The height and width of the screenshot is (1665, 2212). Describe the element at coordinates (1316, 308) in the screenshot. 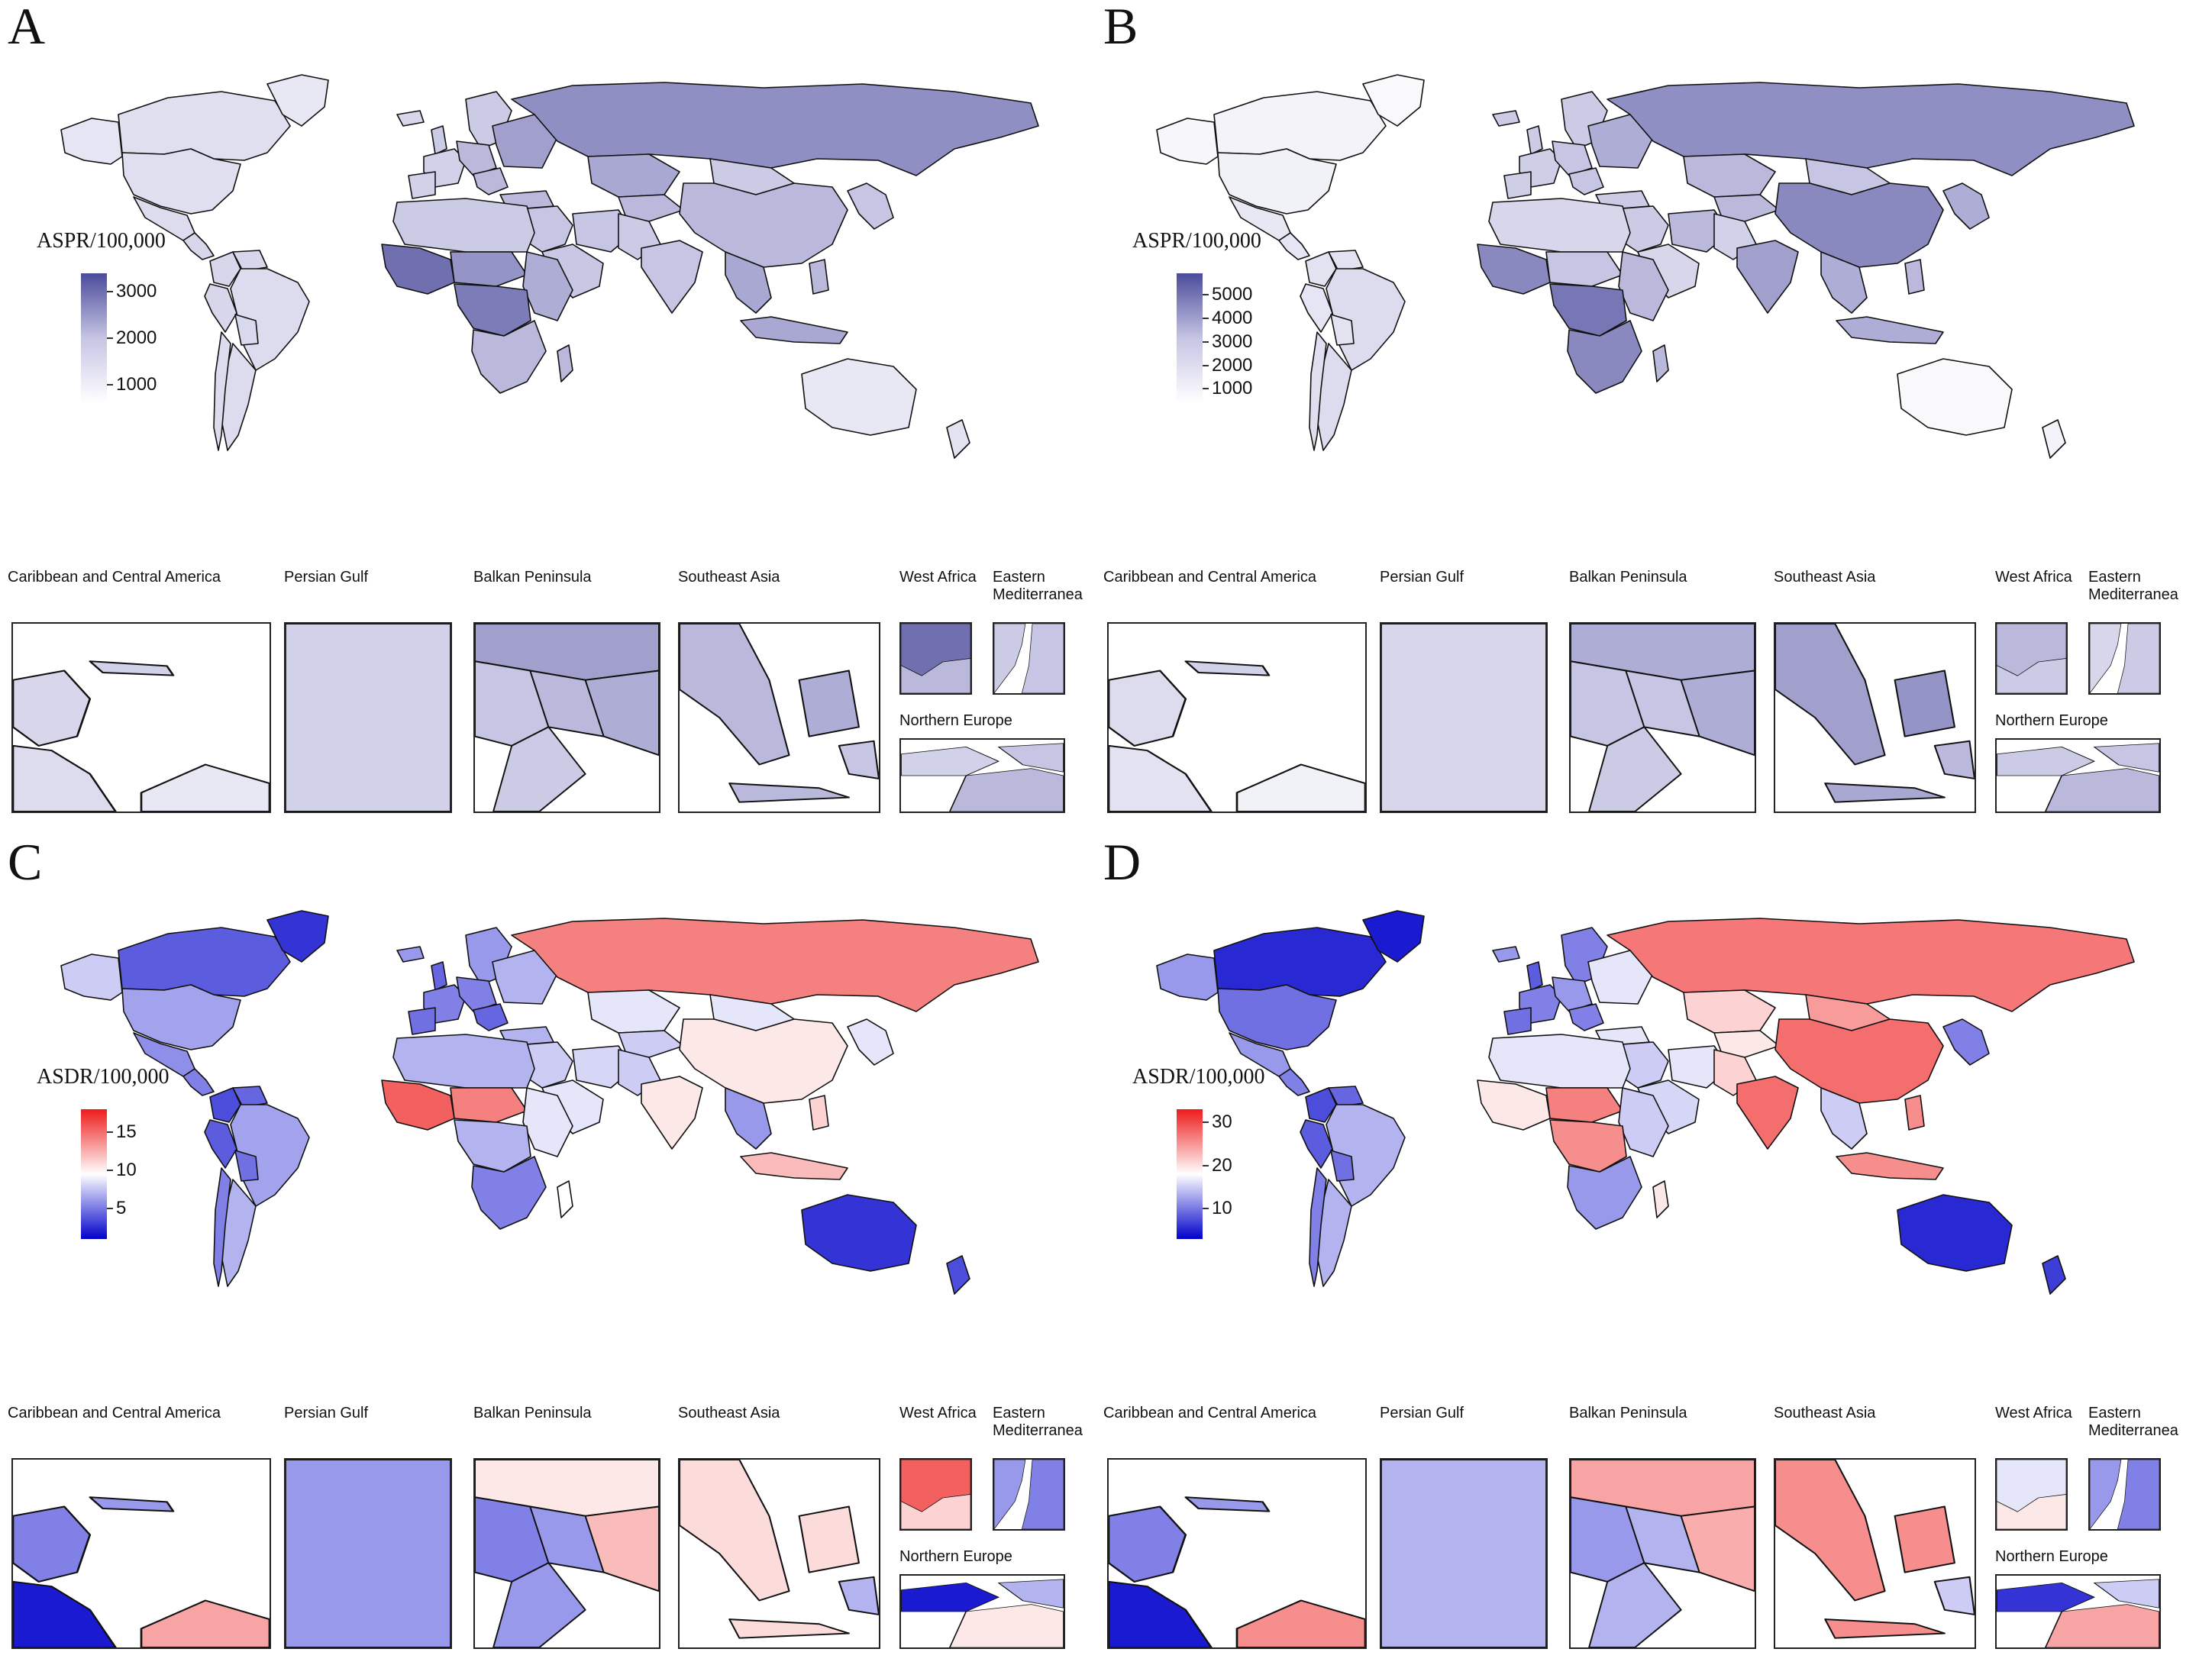

I see `region-peru` at that location.